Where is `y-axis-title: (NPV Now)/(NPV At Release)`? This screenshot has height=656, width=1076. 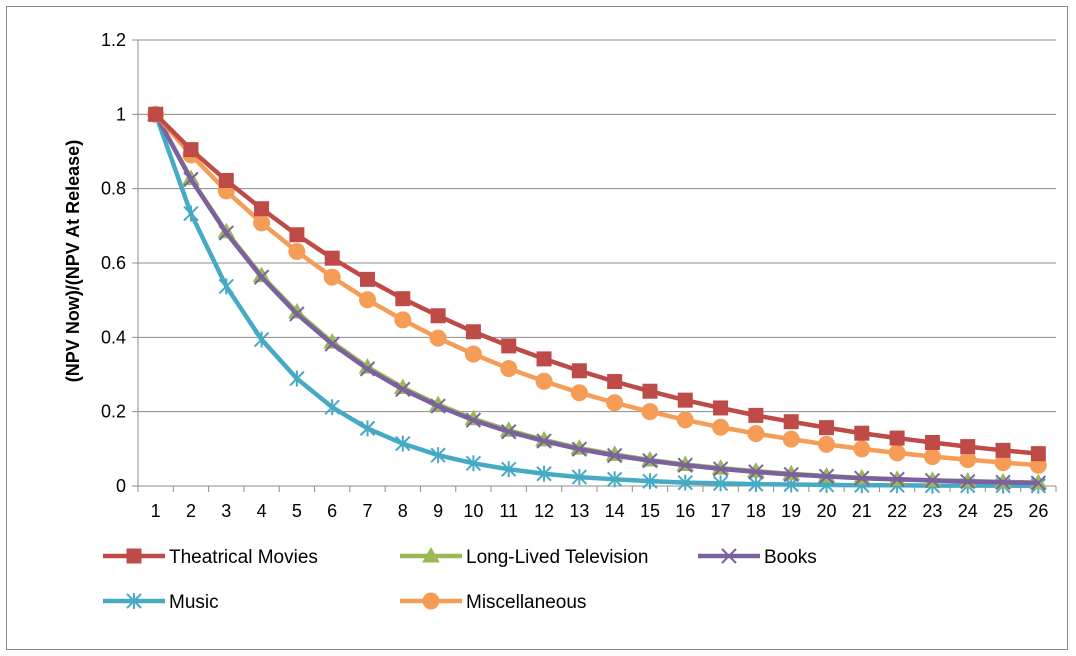 y-axis-title: (NPV Now)/(NPV At Release) is located at coordinates (73, 261).